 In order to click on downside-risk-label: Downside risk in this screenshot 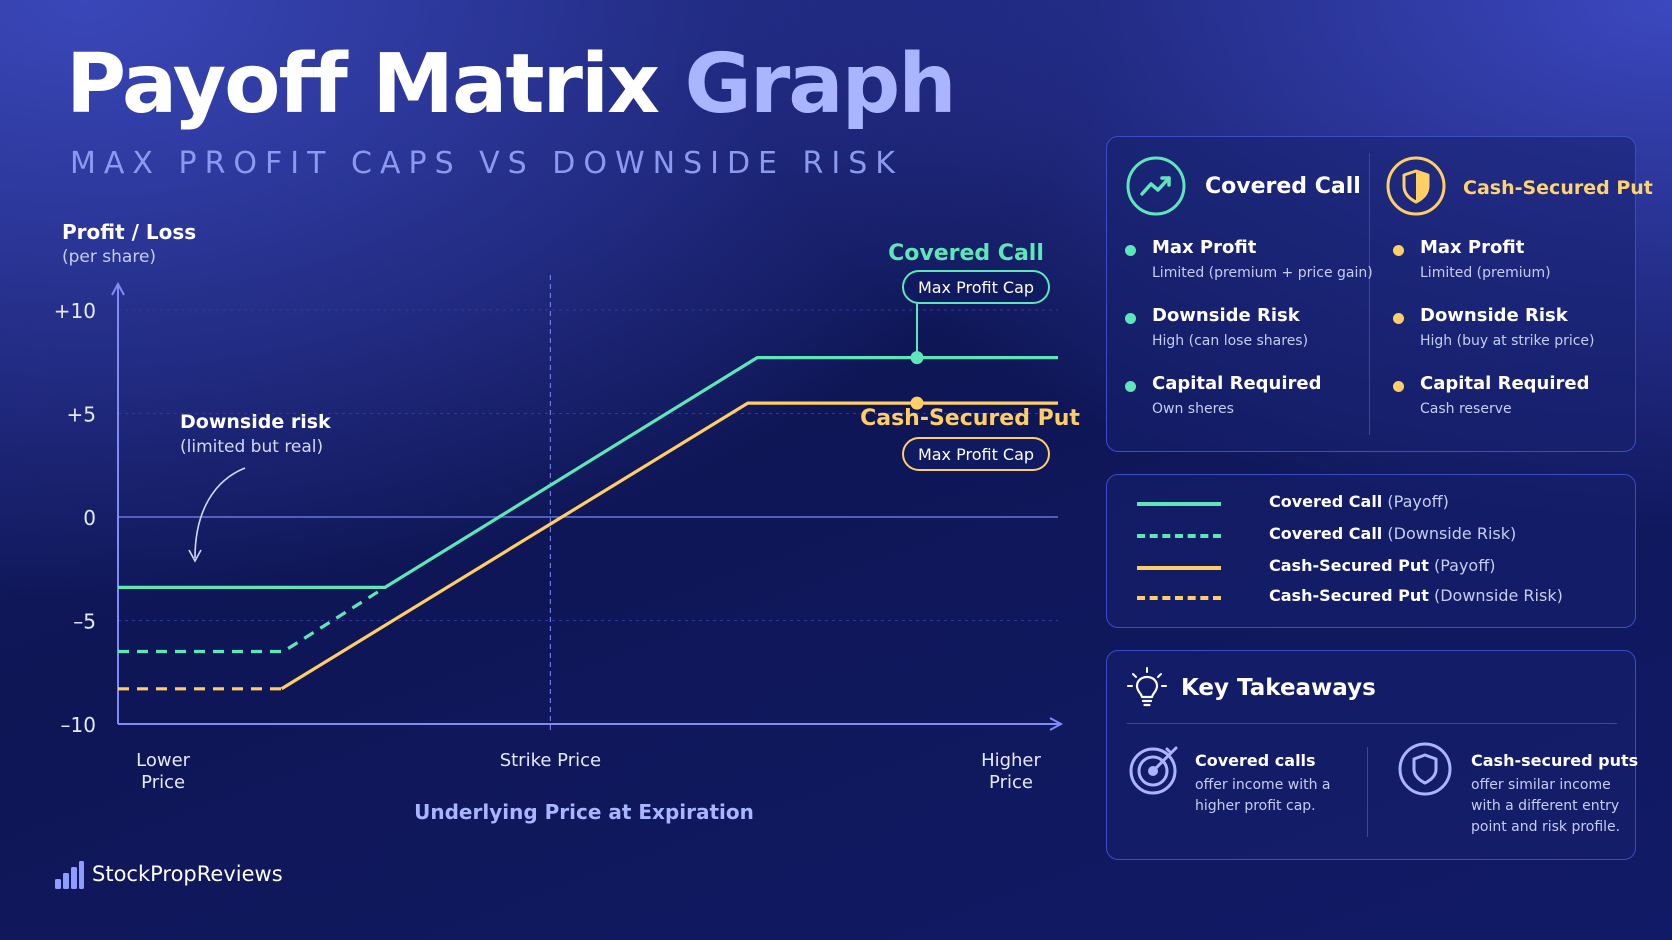, I will do `click(255, 422)`.